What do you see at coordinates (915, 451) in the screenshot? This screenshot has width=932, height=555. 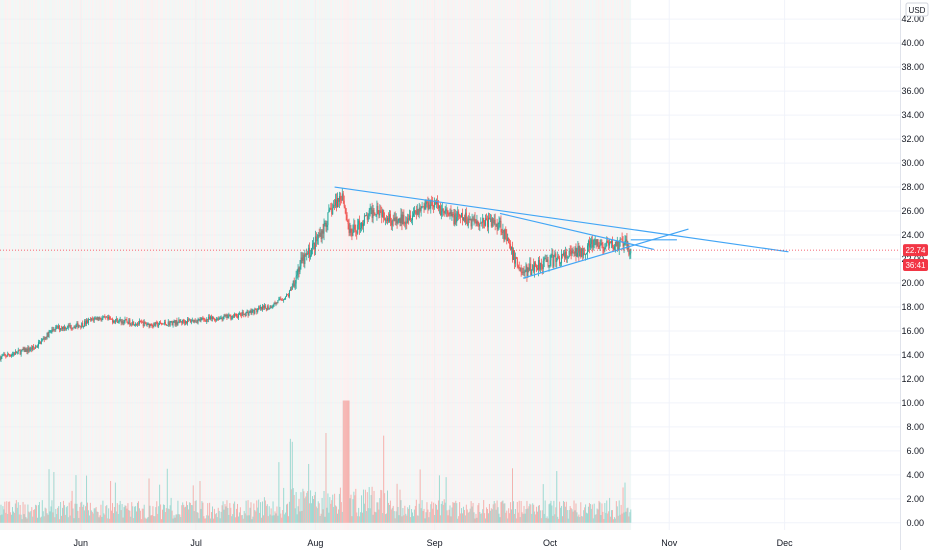 I see `y-tick-label: 6.00` at bounding box center [915, 451].